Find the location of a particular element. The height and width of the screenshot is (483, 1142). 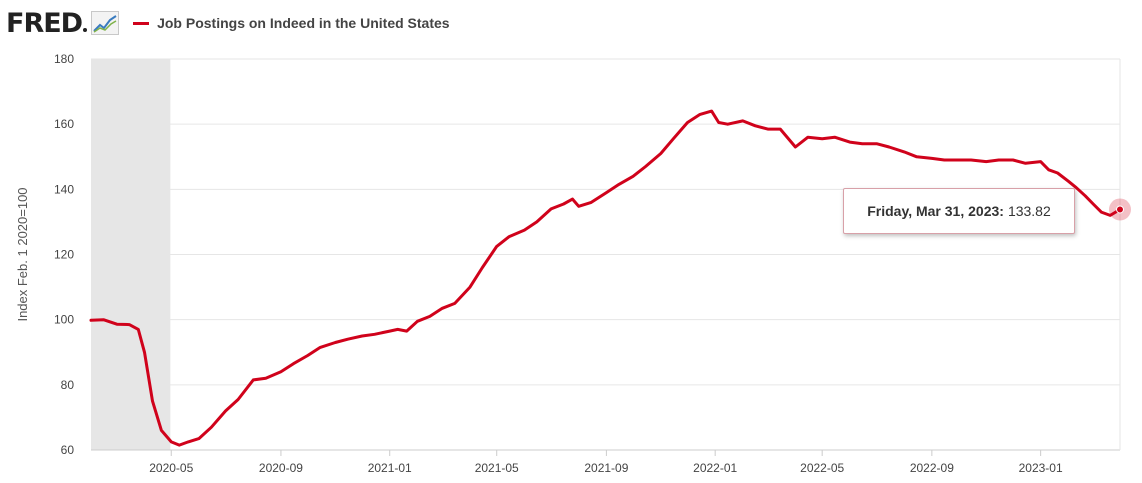

hover-point is located at coordinates (1120, 209).